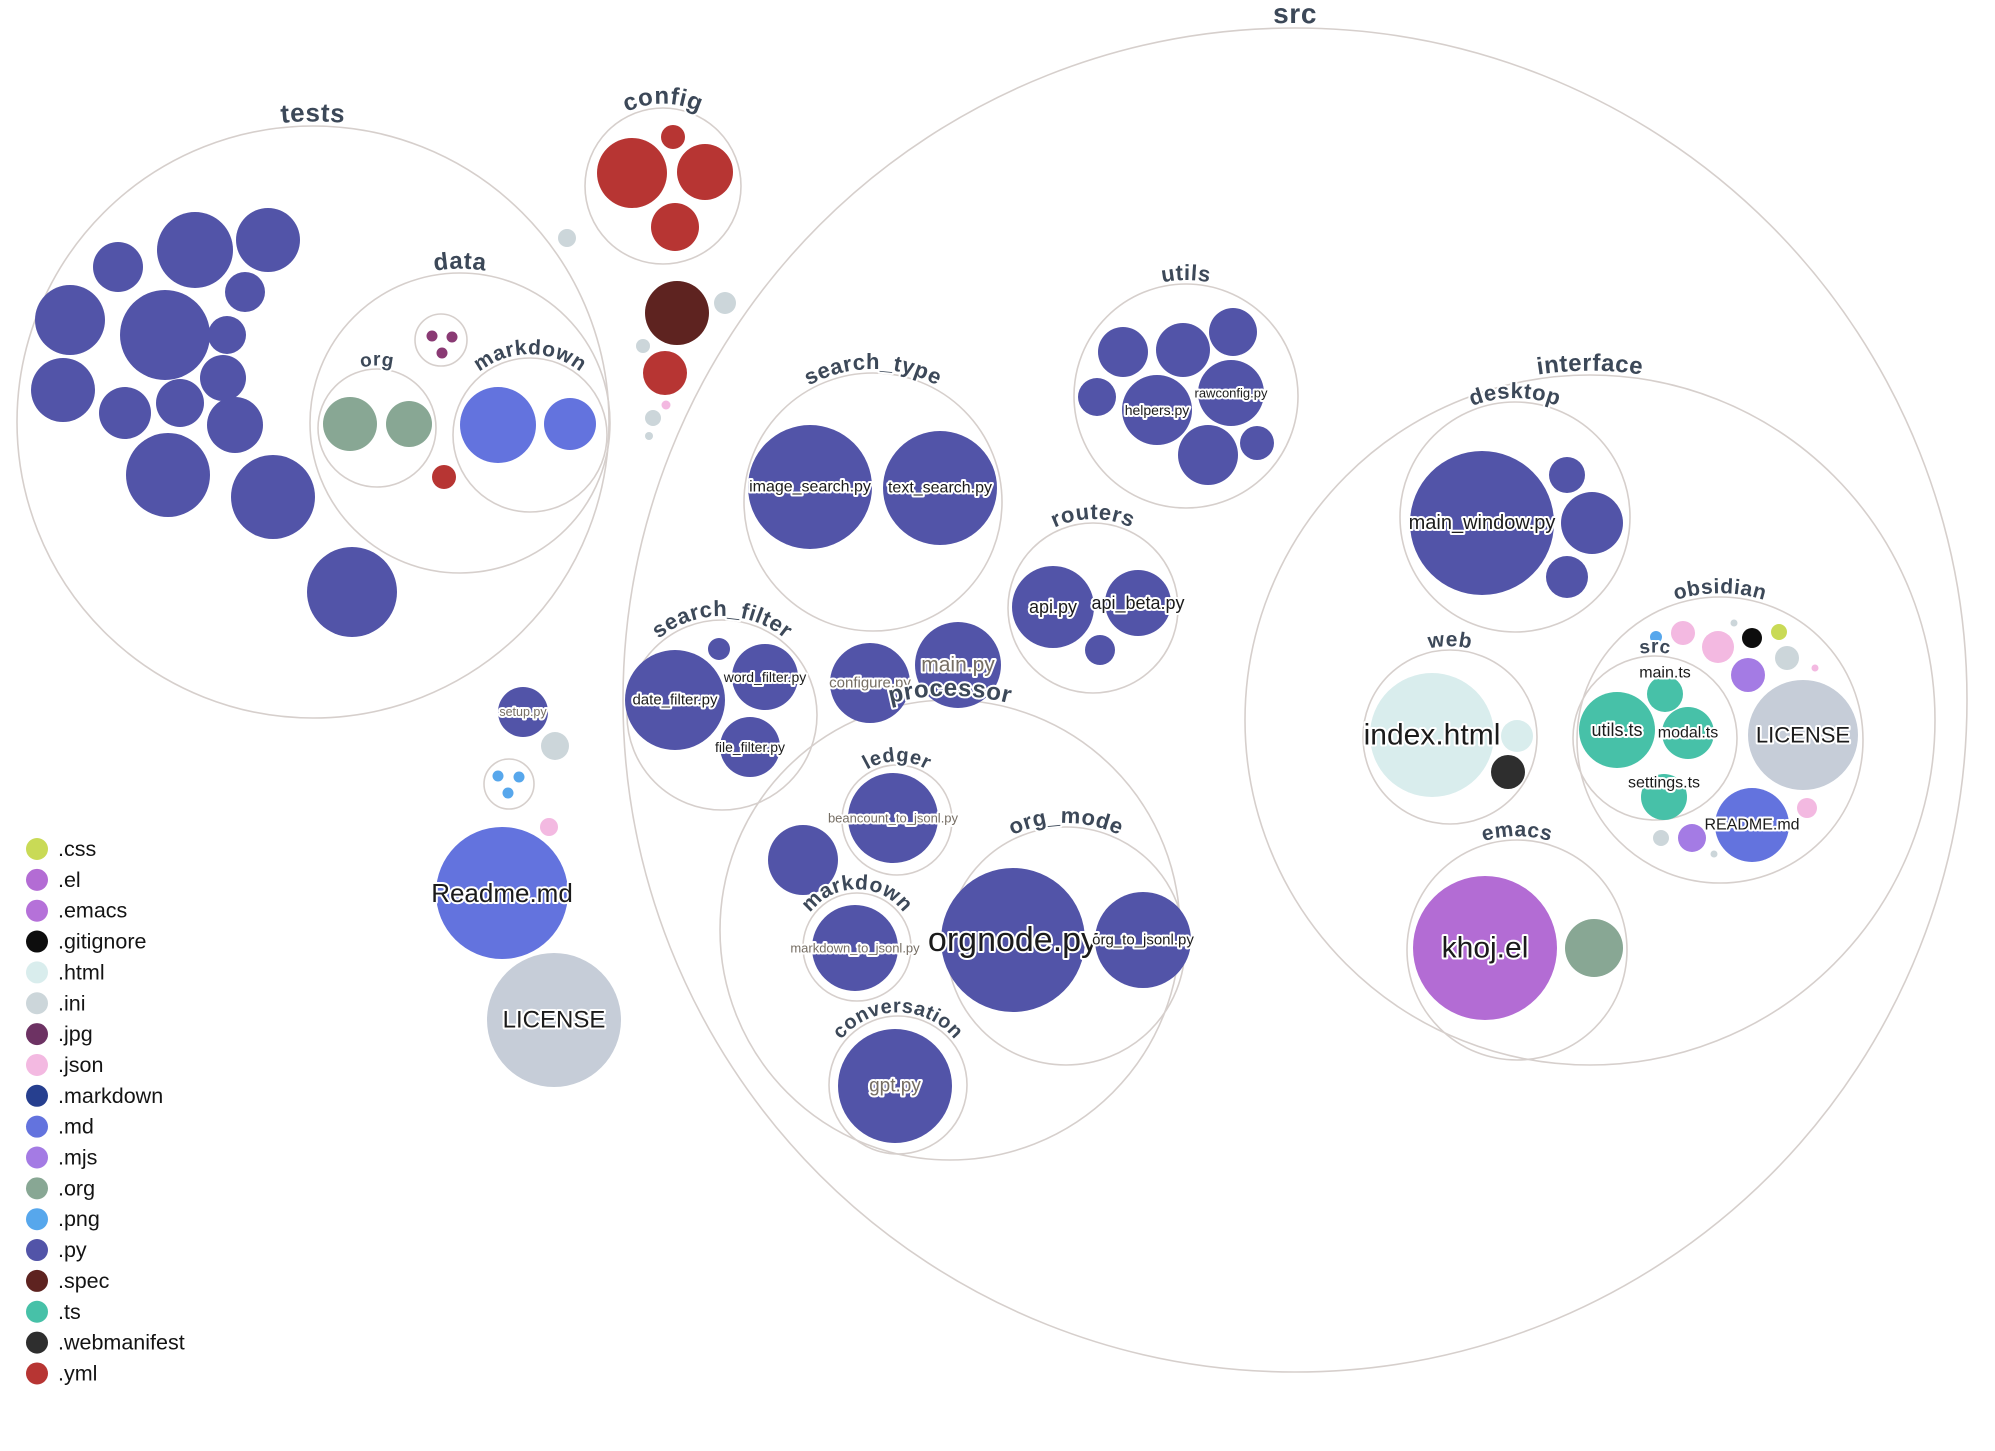 The height and width of the screenshot is (1451, 1995). I want to click on folder-data-markdown, so click(530, 435).